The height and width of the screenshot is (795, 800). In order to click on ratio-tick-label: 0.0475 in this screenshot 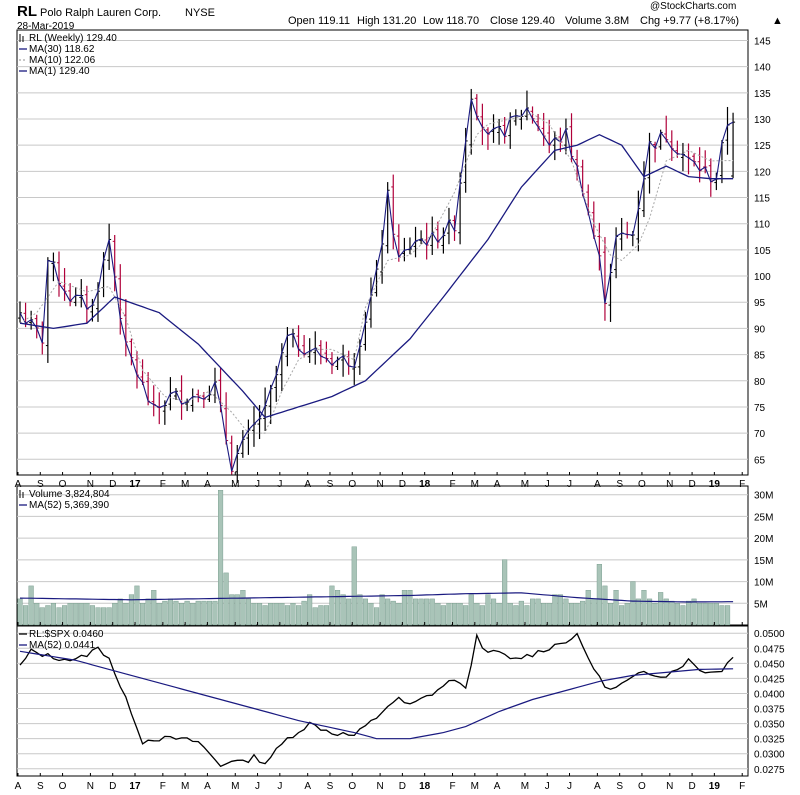, I will do `click(769, 649)`.